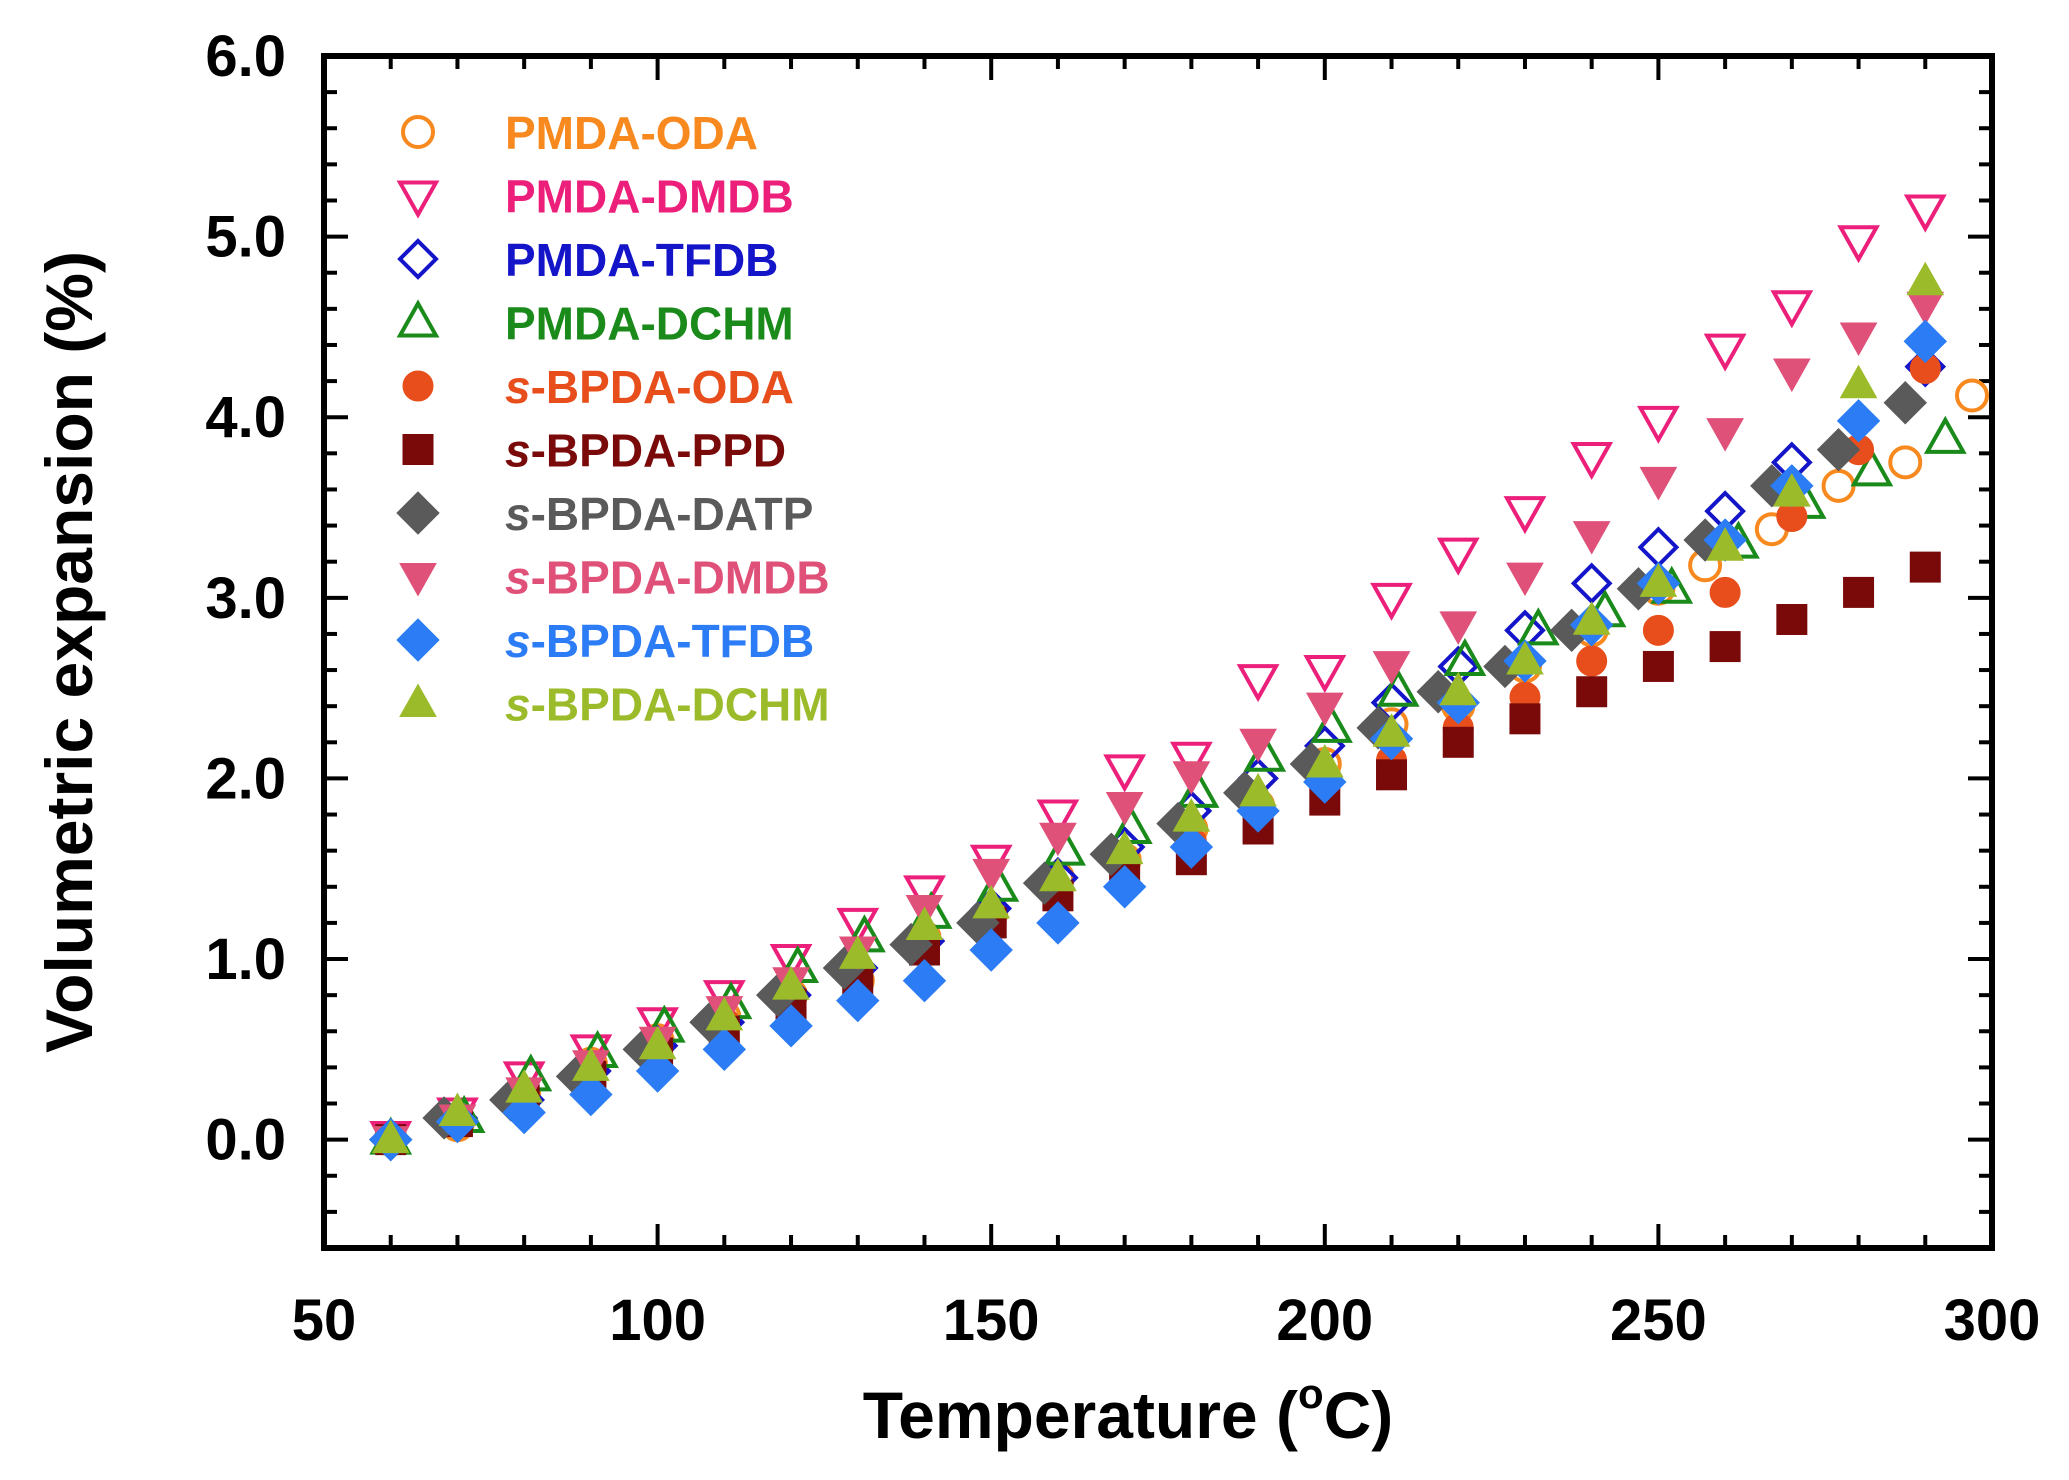 The image size is (2069, 1480). I want to click on y-axis-title: Volumetric expansion (%), so click(69, 652).